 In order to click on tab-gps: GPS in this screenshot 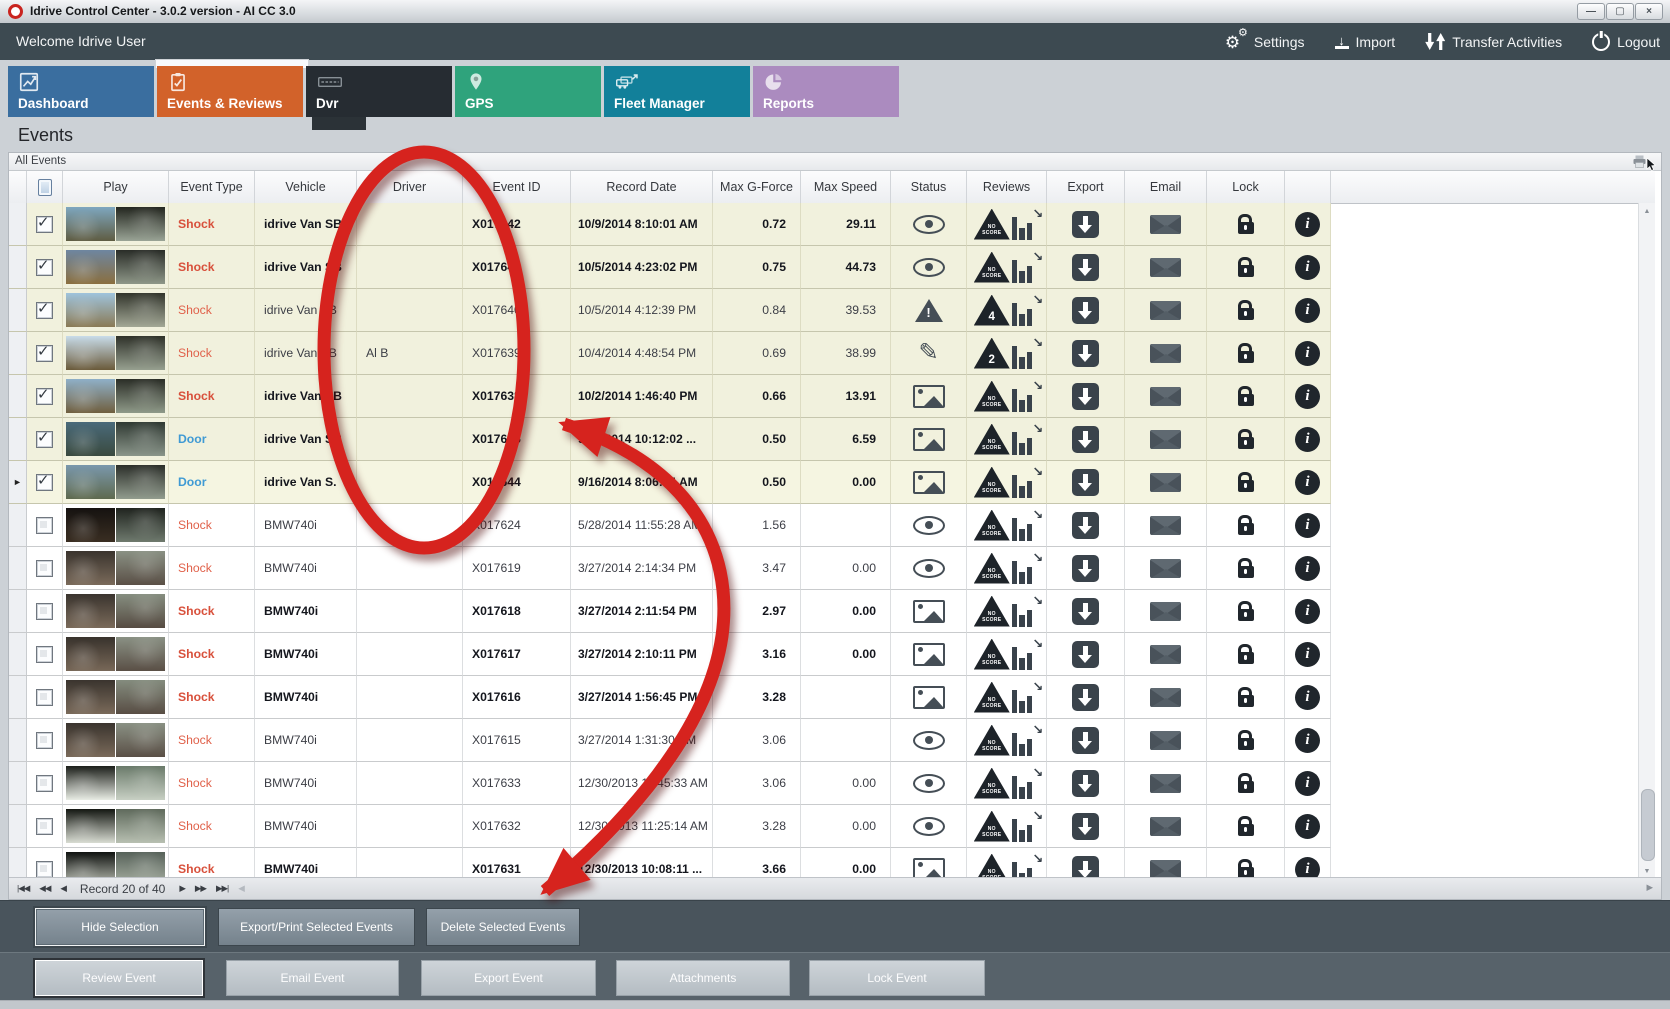, I will do `click(528, 91)`.